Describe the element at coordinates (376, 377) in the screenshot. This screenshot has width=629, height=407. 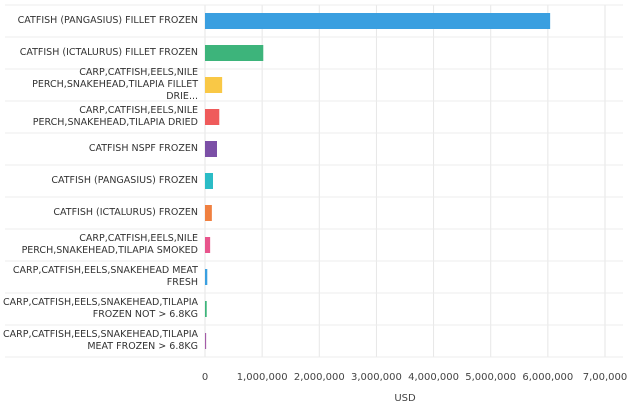
I see `x-tick-label: 3,000,000` at that location.